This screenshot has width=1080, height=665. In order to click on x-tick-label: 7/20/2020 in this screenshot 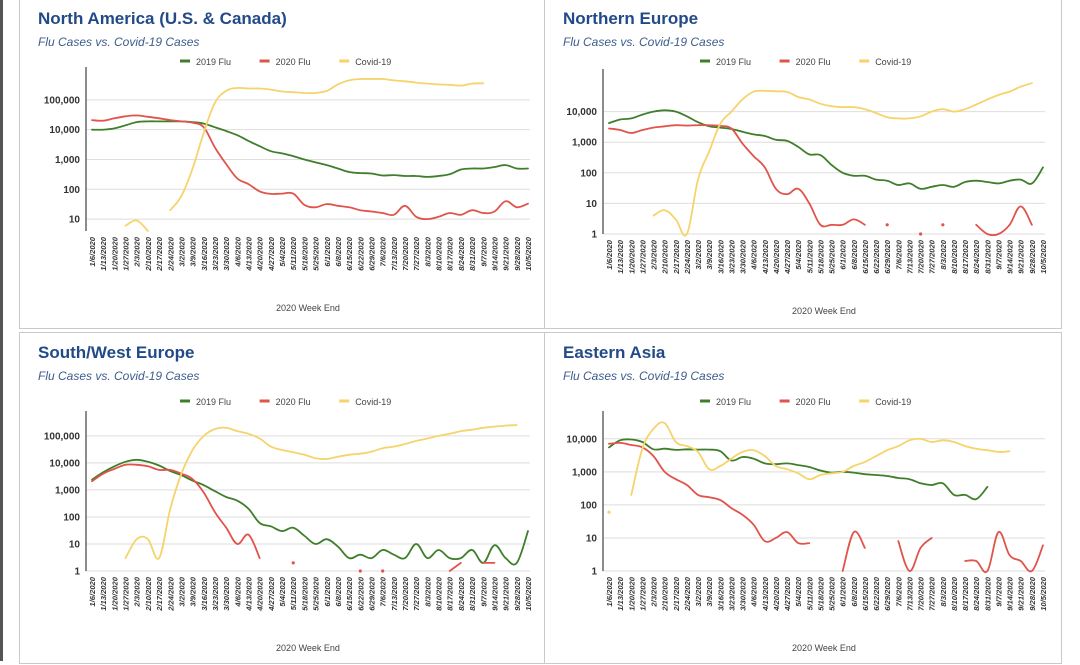, I will do `click(405, 593)`.